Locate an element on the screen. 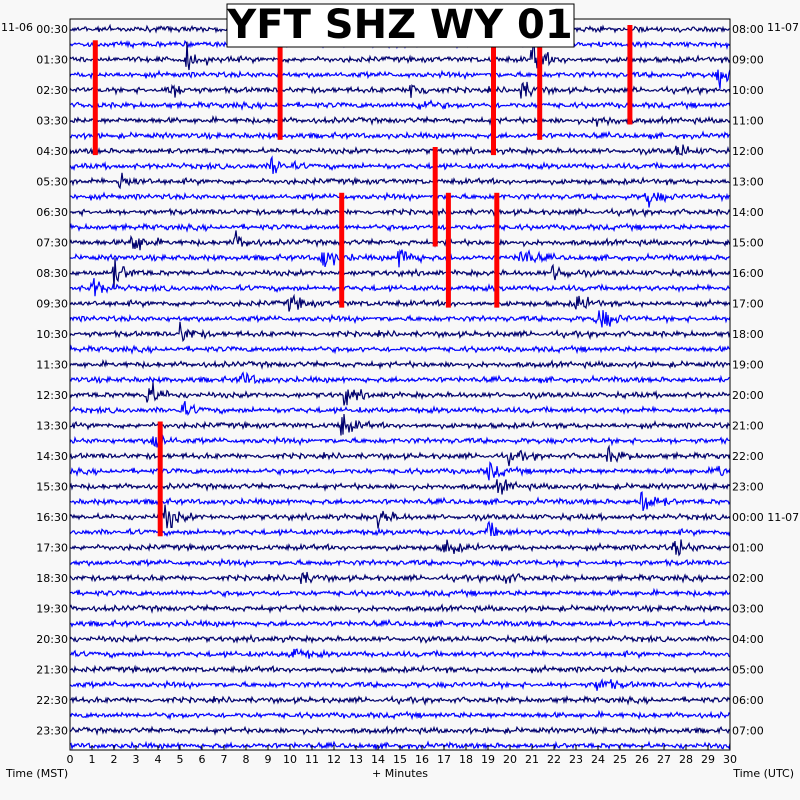 The height and width of the screenshot is (800, 800). left-time-label-21: 21:30 is located at coordinates (52, 670).